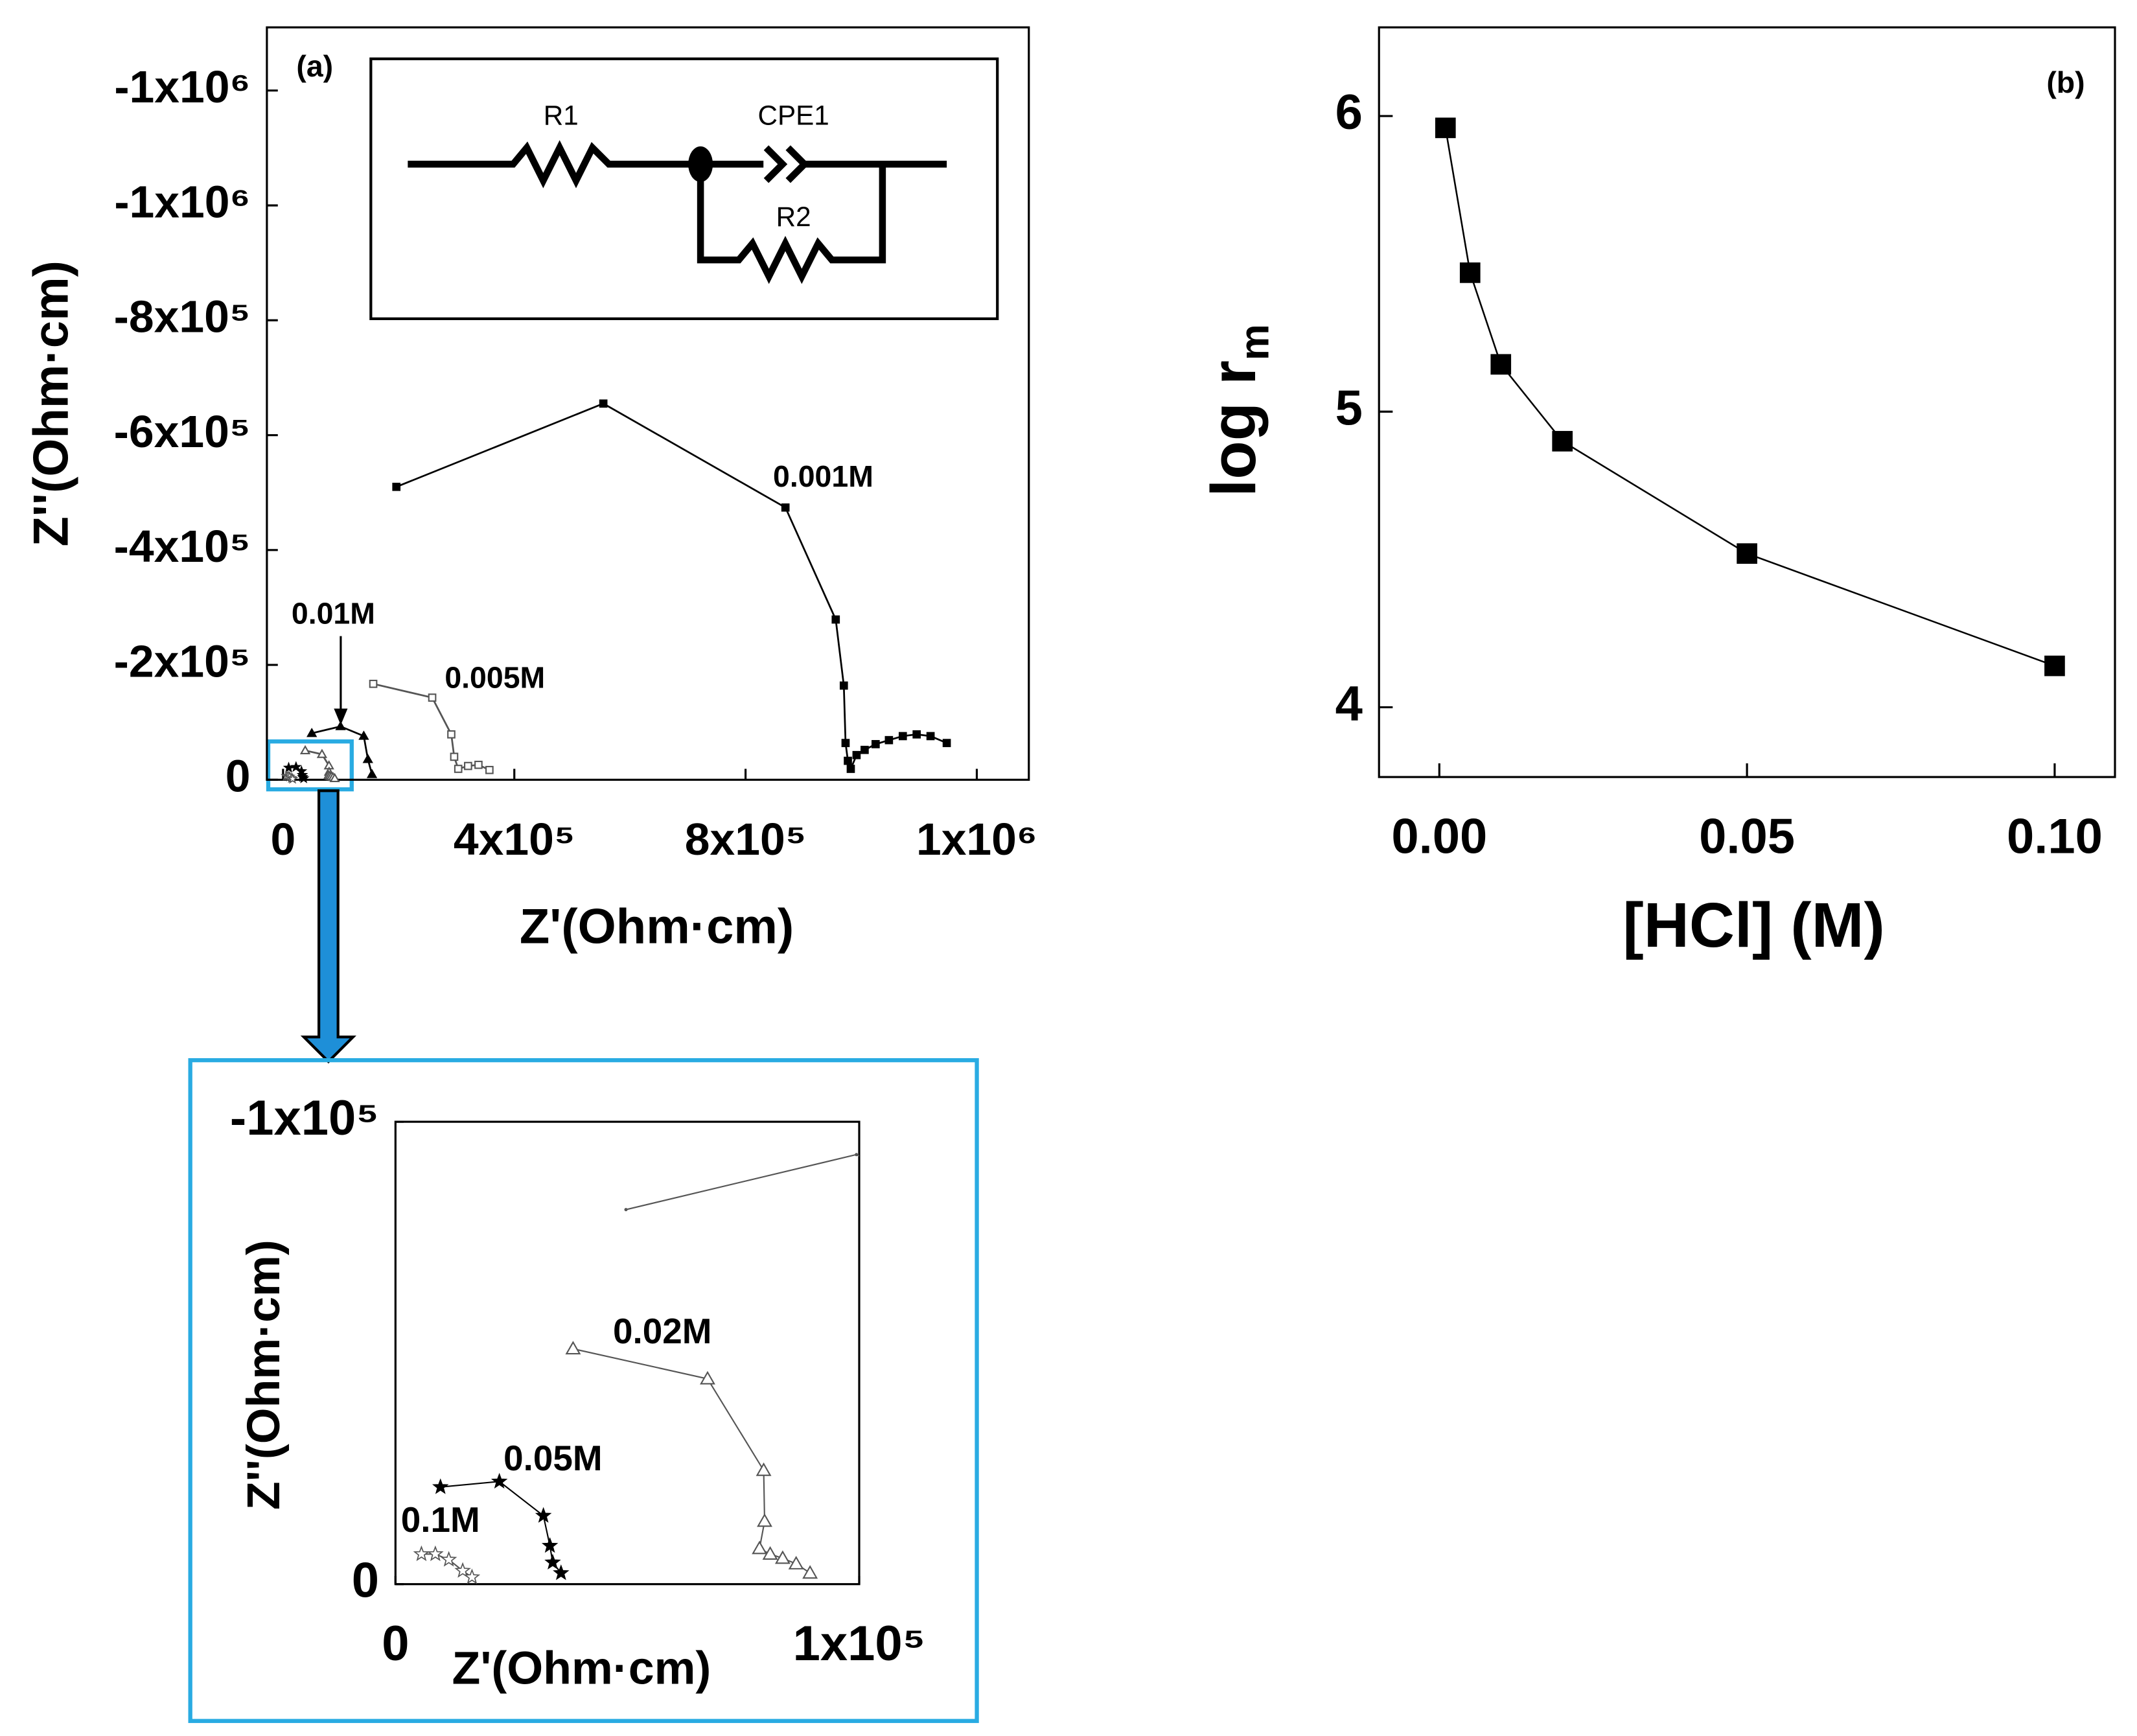  What do you see at coordinates (662, 1331) in the screenshot?
I see `series-label: 0.02M` at bounding box center [662, 1331].